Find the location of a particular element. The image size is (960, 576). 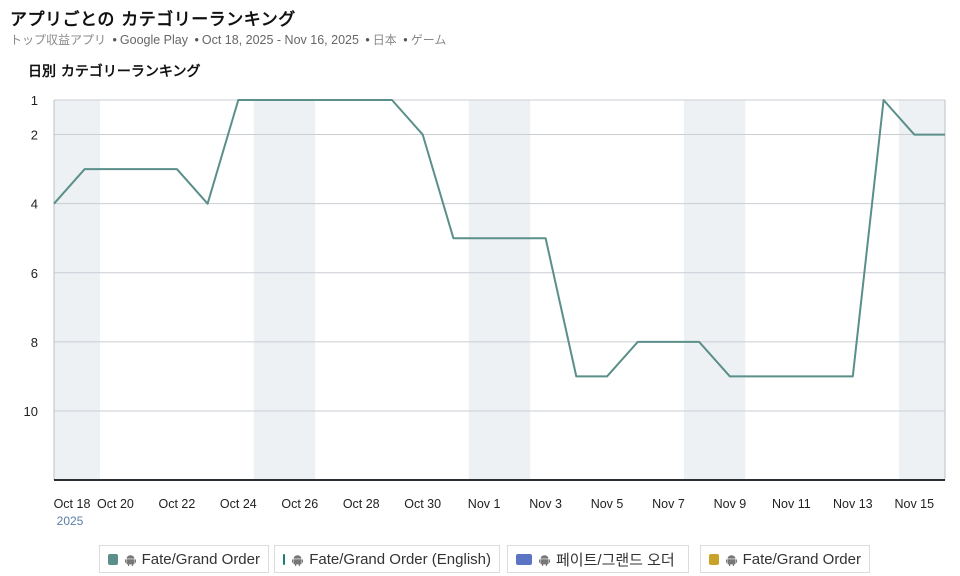

x-tick-label: Nov 13 is located at coordinates (853, 504).